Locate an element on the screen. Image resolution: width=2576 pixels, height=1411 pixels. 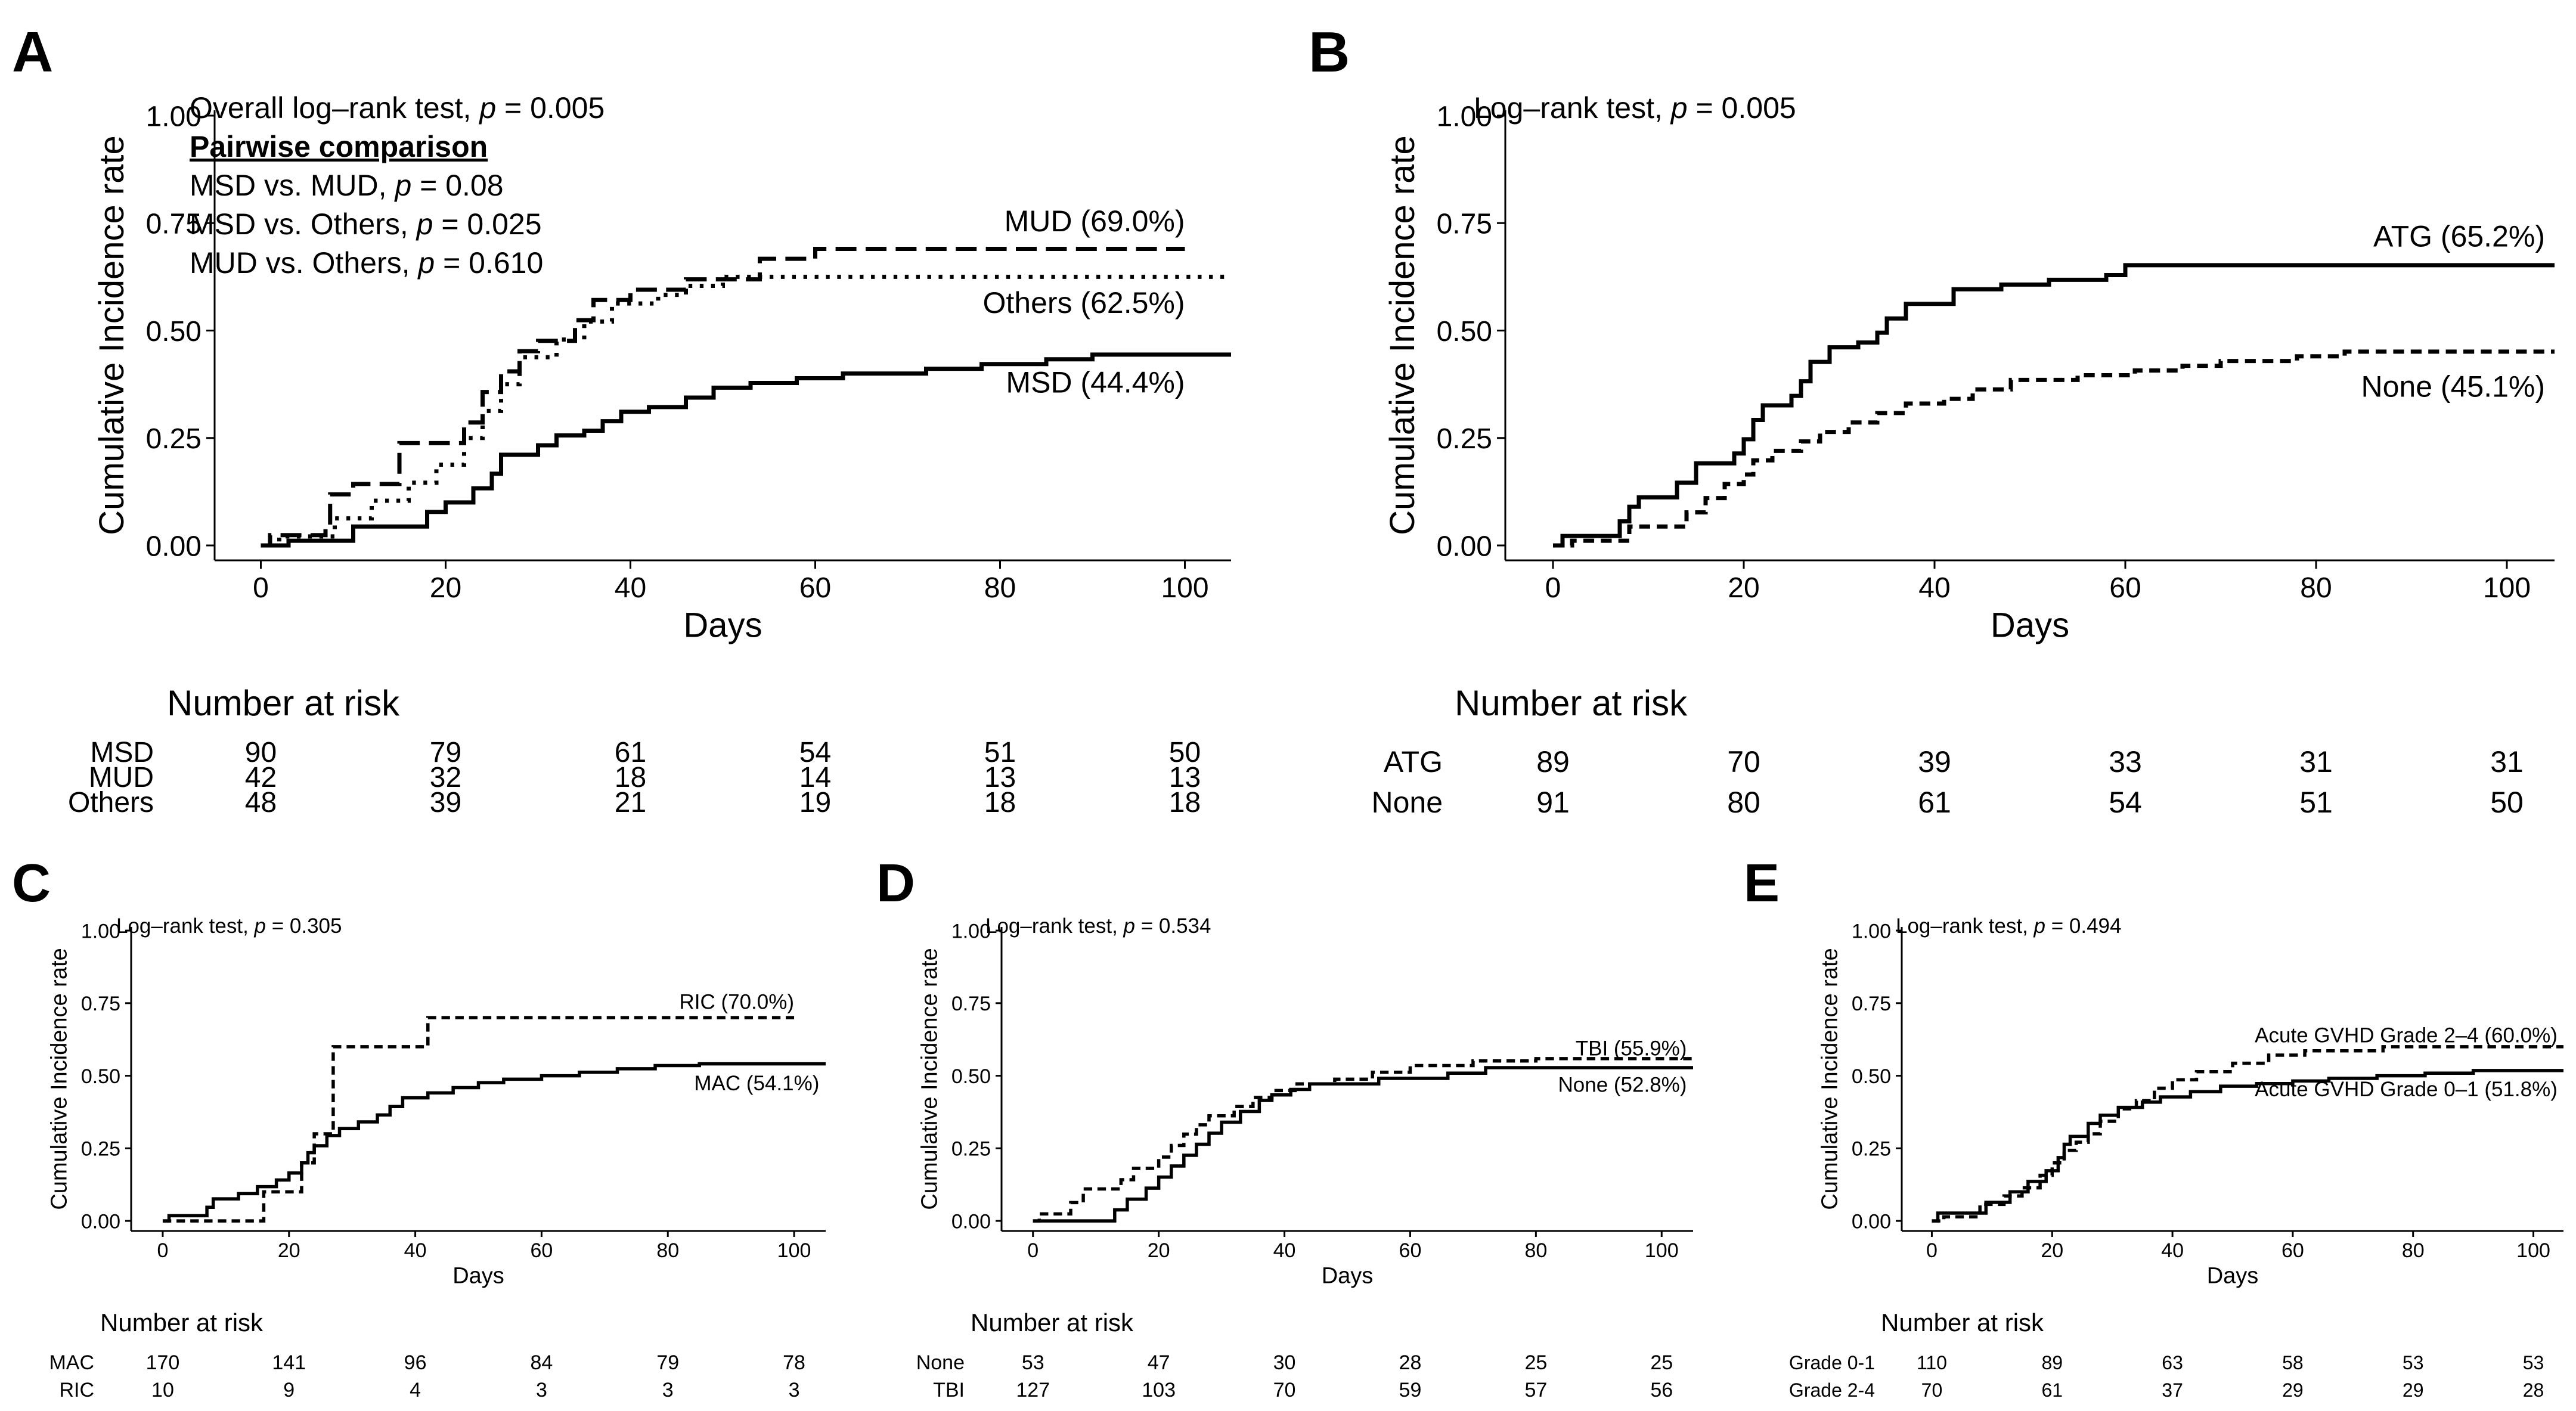
annotation-text: Overall log–rank test, p = 0.005 is located at coordinates (397, 108).